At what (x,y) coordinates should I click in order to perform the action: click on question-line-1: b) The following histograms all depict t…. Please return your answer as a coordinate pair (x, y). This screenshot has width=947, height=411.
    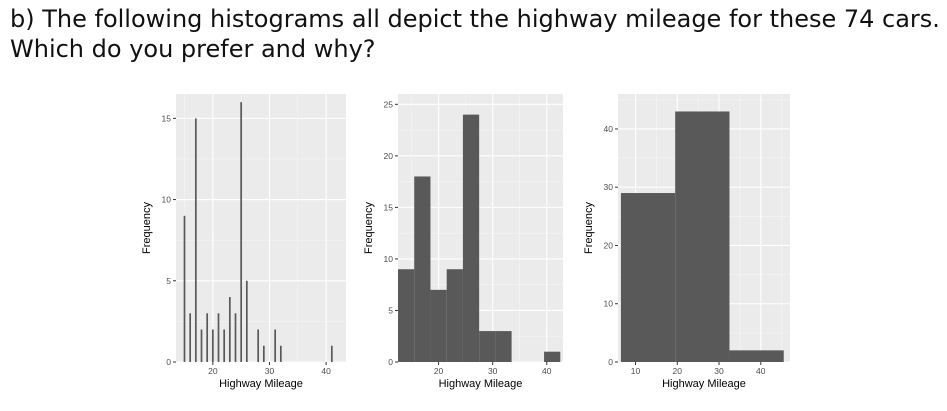
    Looking at the image, I should click on (475, 19).